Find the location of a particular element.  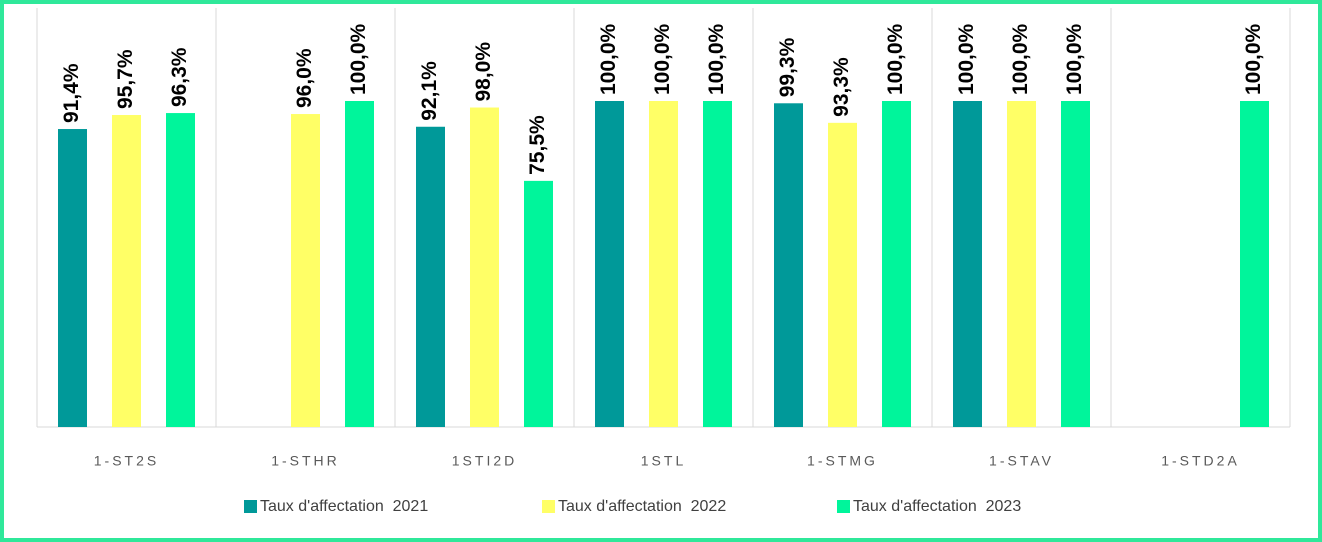

x-tick-label: 1-STMG is located at coordinates (842, 461).